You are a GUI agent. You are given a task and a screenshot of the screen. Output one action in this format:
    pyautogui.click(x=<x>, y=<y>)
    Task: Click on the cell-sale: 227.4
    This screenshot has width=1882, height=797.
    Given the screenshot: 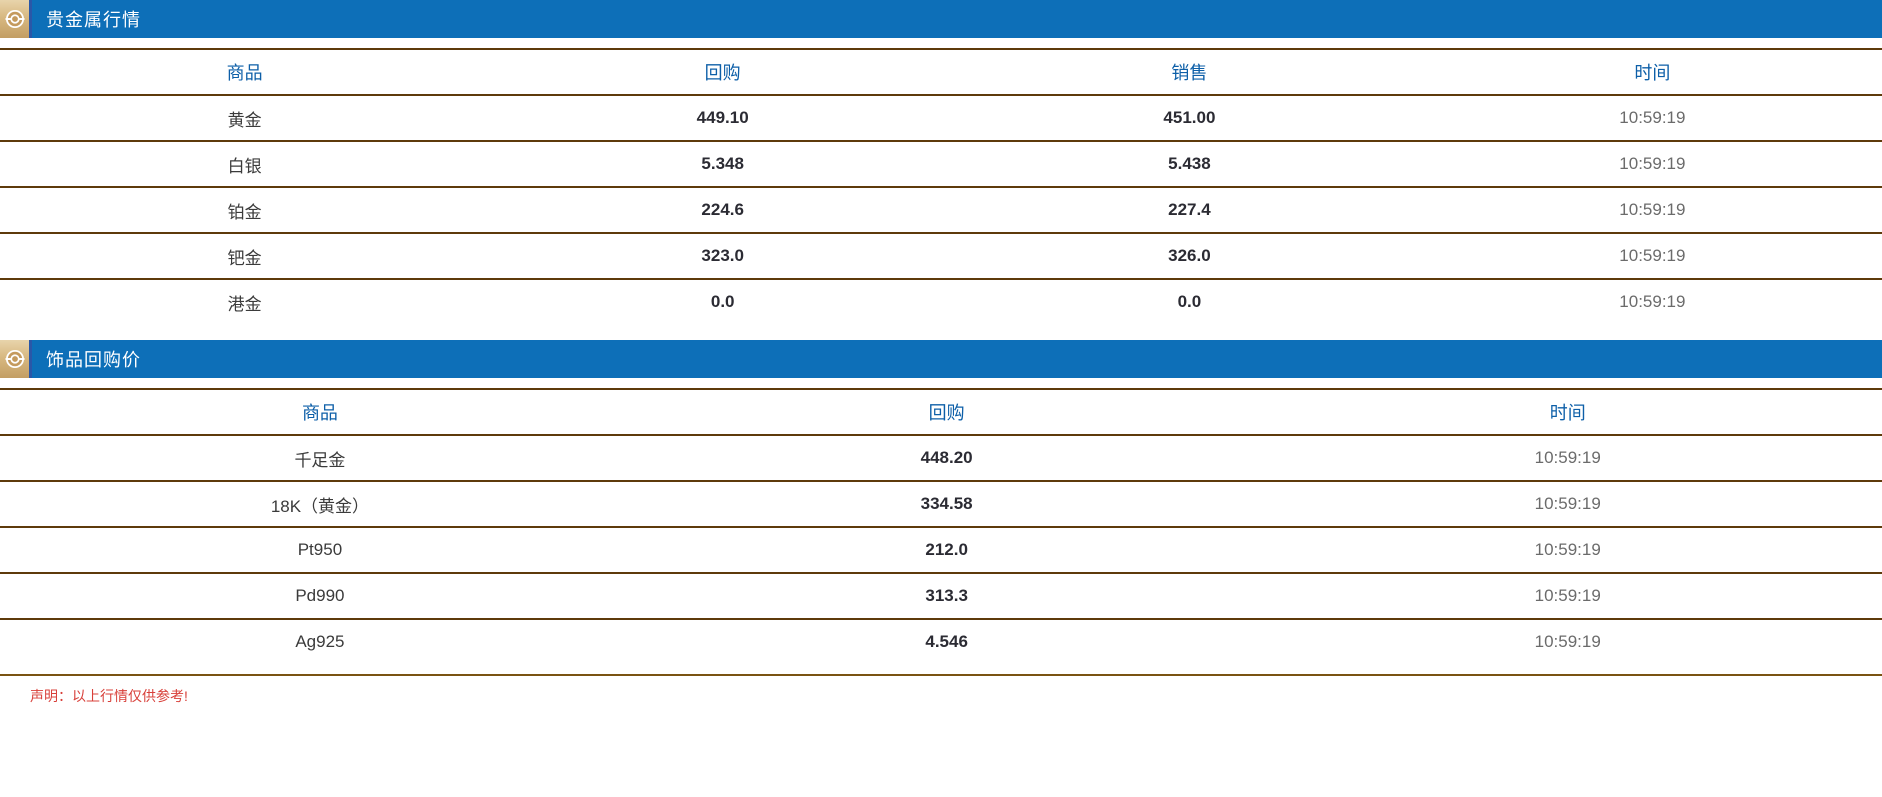 What is the action you would take?
    pyautogui.click(x=1189, y=209)
    